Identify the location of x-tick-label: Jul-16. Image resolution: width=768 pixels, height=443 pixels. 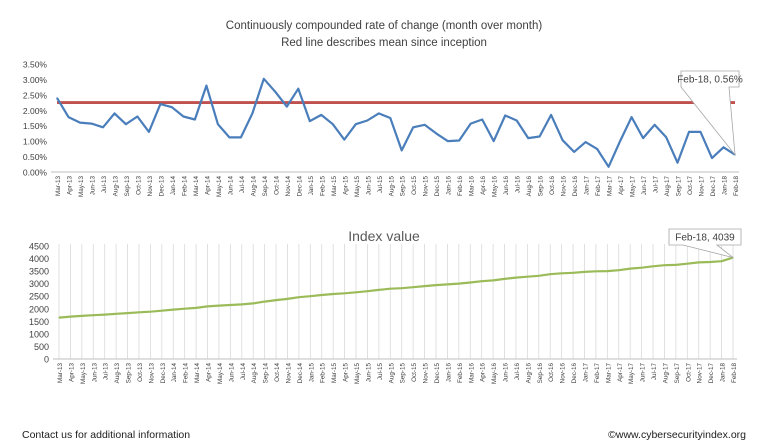
(517, 372).